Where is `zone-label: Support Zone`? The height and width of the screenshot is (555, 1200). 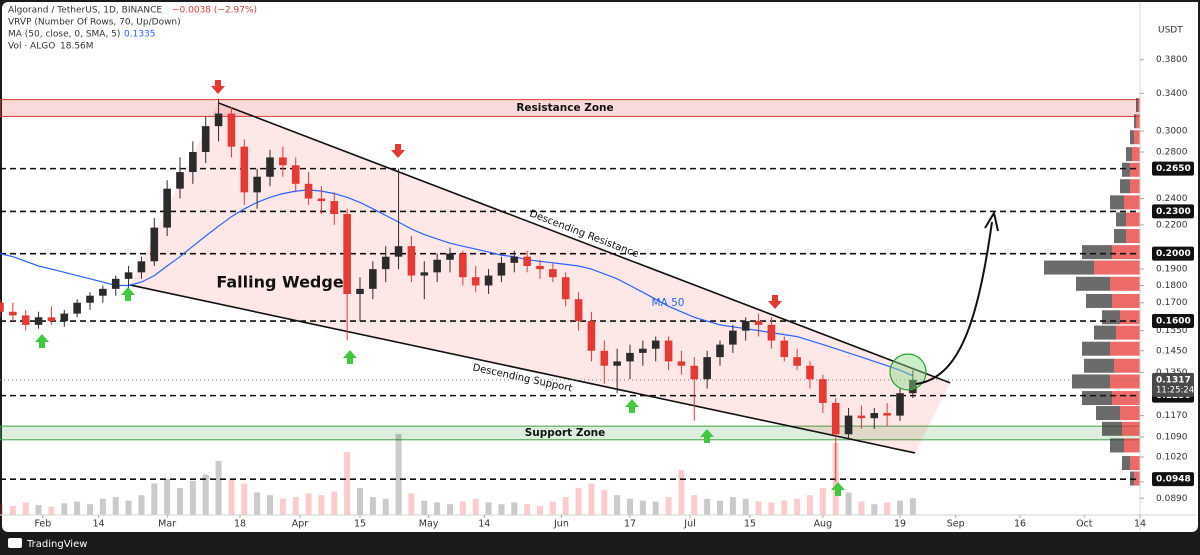 zone-label: Support Zone is located at coordinates (565, 433).